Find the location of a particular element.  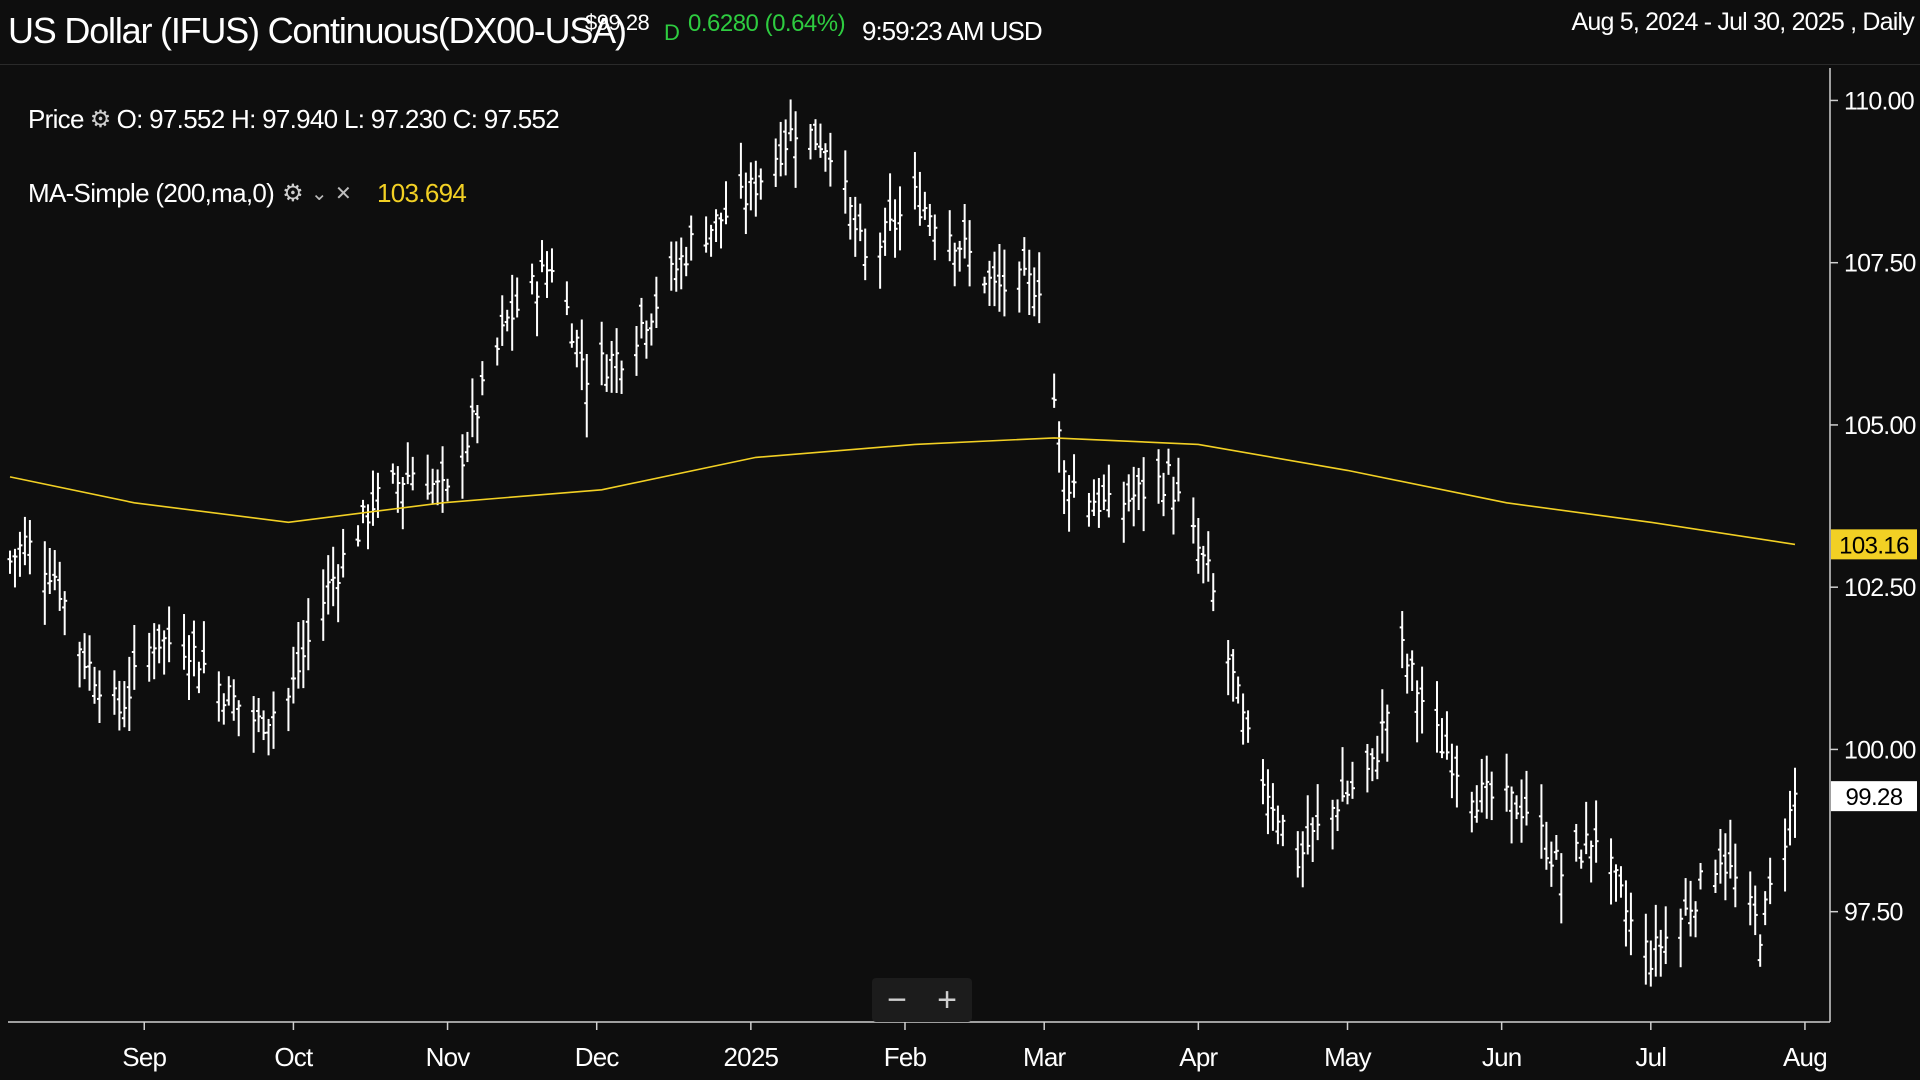

x-tick-label: Oct is located at coordinates (294, 1057).